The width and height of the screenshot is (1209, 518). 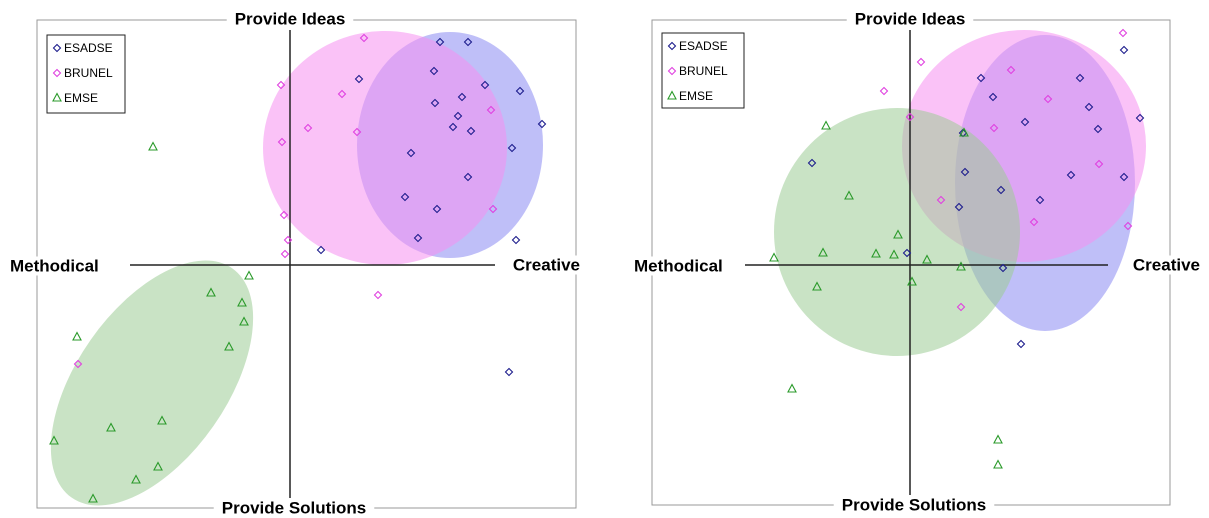 I want to click on cluster-ellipse, so click(x=152, y=383).